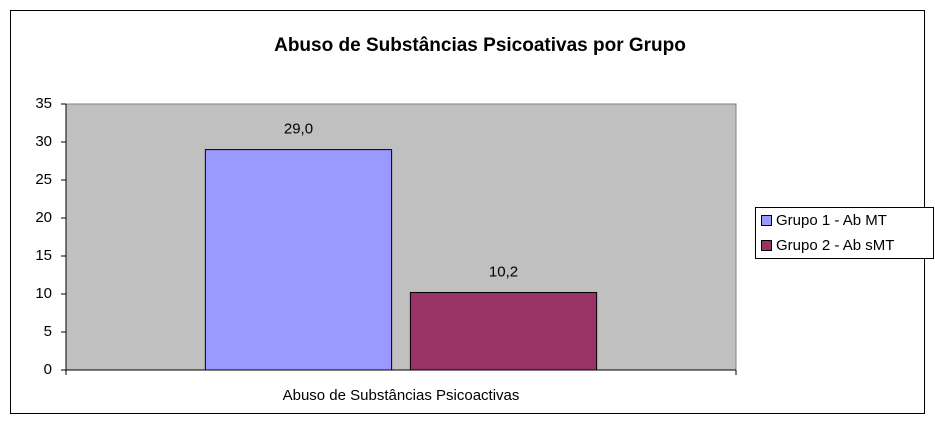 This screenshot has height=424, width=935. I want to click on legend-label: Grupo 2 - Ab sMT, so click(835, 245).